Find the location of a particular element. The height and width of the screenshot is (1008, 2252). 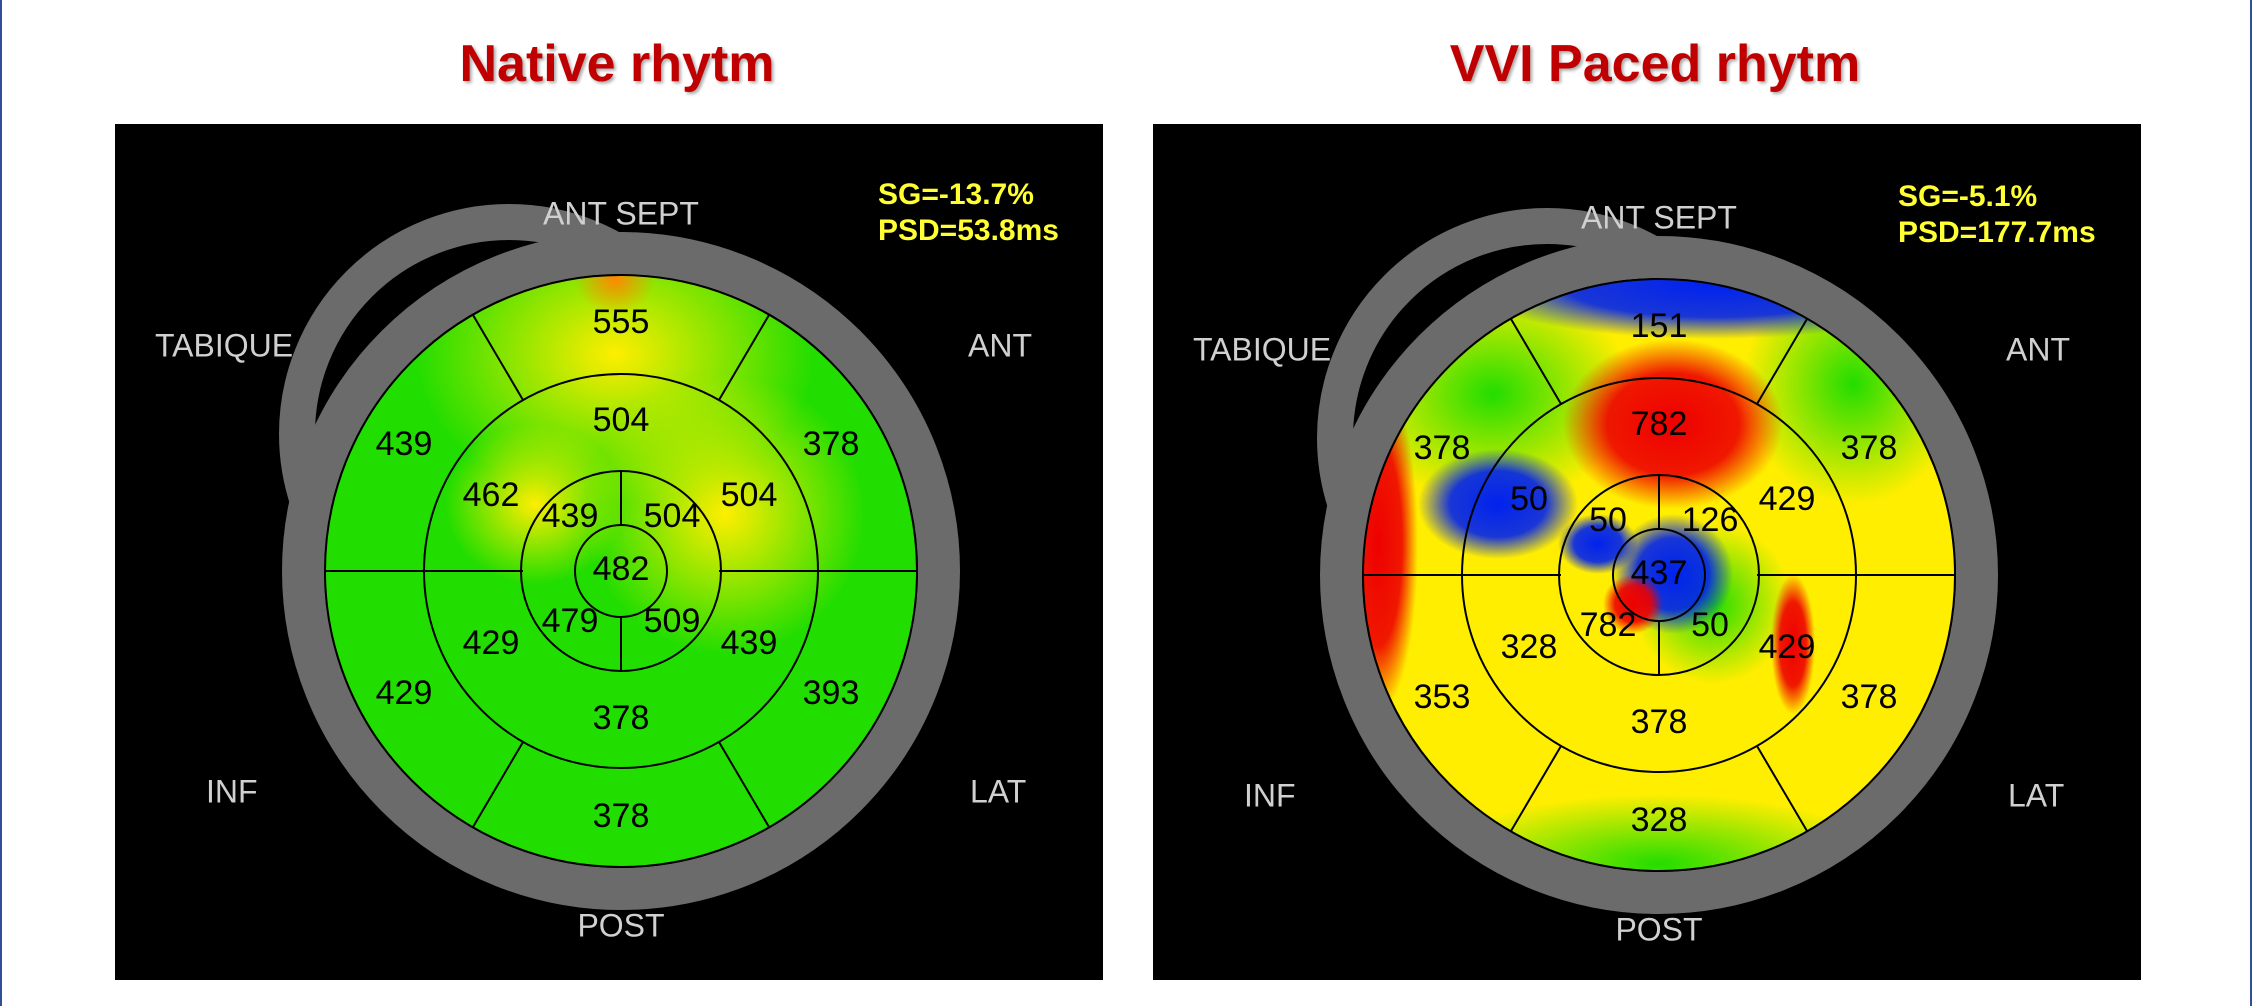

sg-value: SG=-5.1% is located at coordinates (1967, 196).